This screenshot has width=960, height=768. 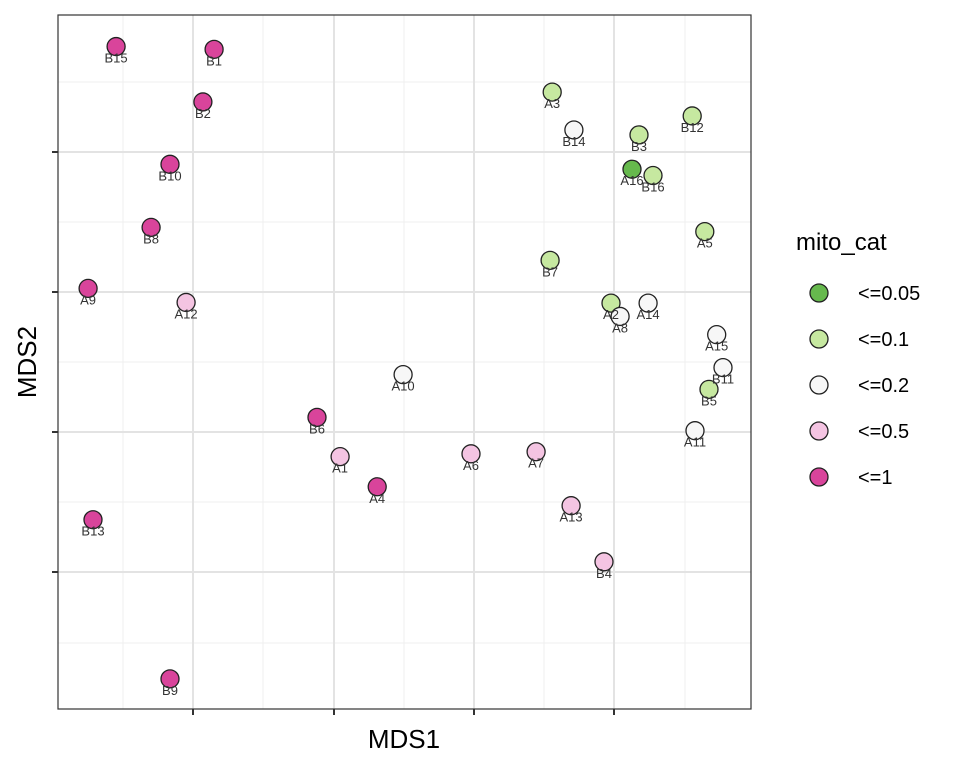 I want to click on point-label-B4: B4, so click(x=604, y=573).